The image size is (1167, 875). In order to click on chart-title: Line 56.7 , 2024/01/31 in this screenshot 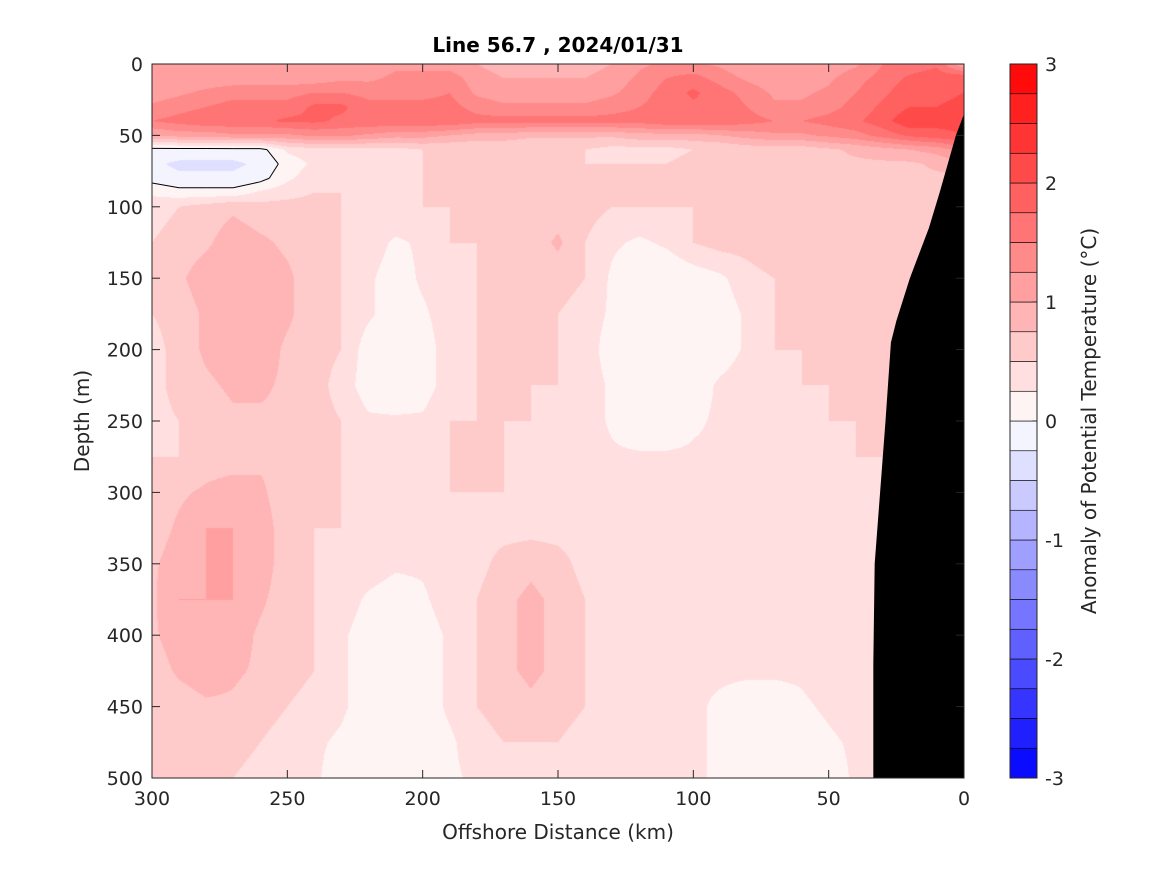, I will do `click(557, 45)`.